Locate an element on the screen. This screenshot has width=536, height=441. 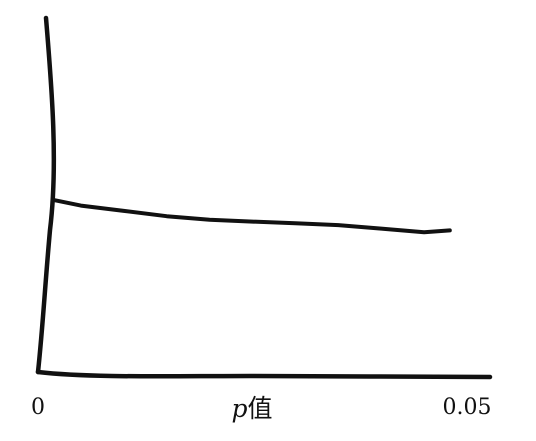
x-axis-suffix: 值 is located at coordinates (260, 408).